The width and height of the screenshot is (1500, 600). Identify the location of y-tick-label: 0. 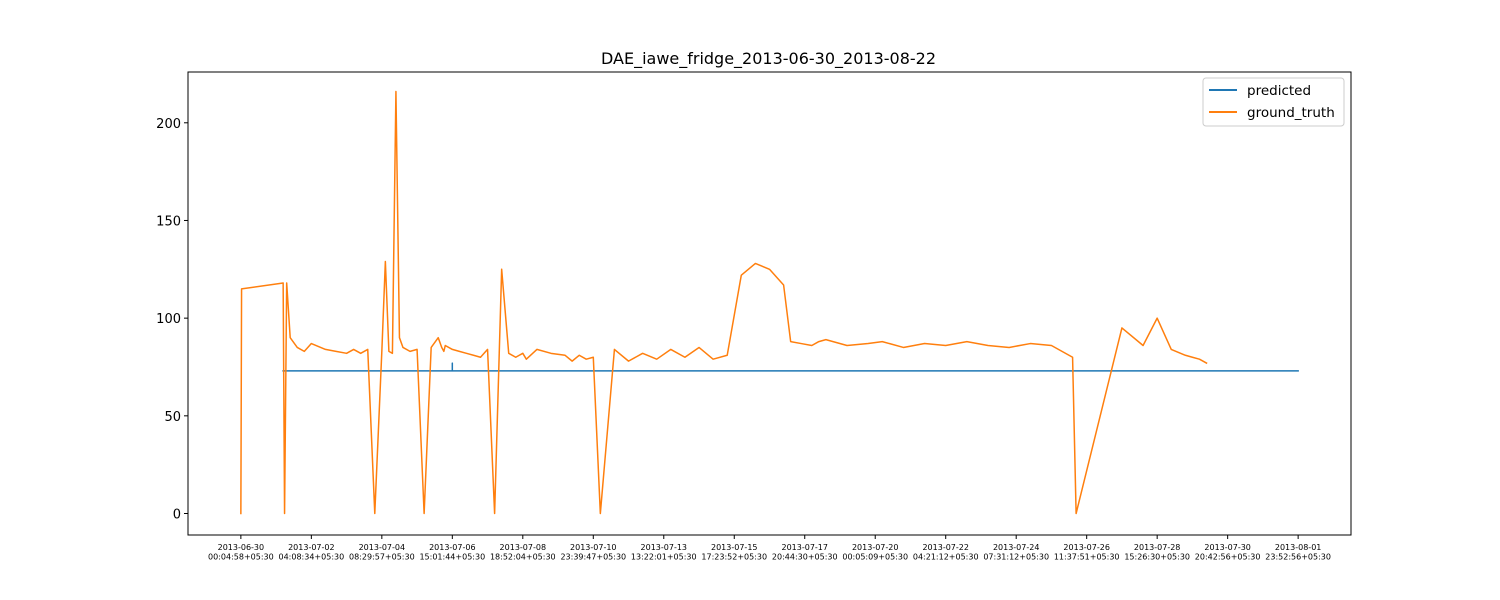
(177, 515).